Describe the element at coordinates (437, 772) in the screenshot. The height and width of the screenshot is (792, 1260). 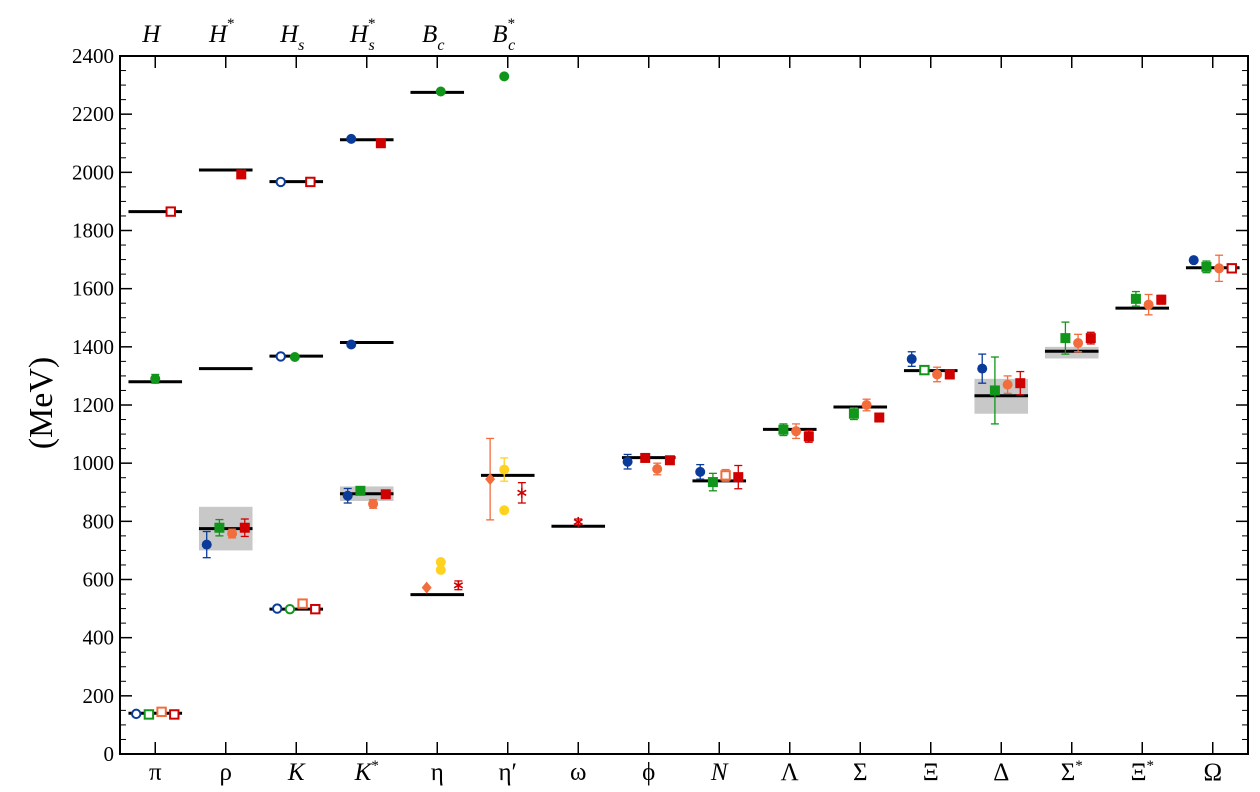
I see `x-category-label: η` at that location.